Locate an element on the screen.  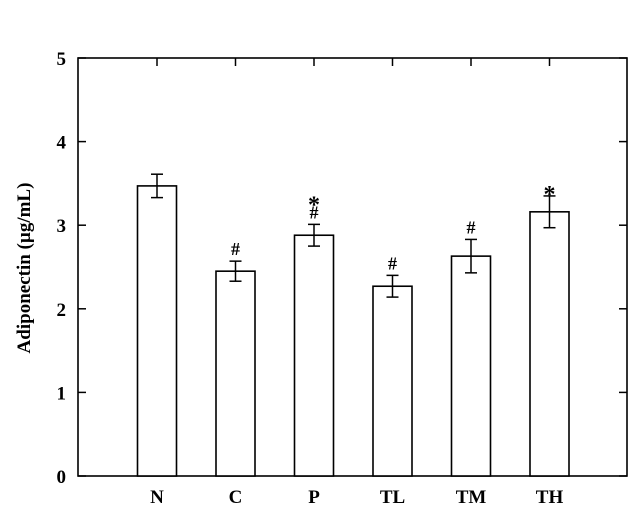
bar-tm is located at coordinates (471, 366).